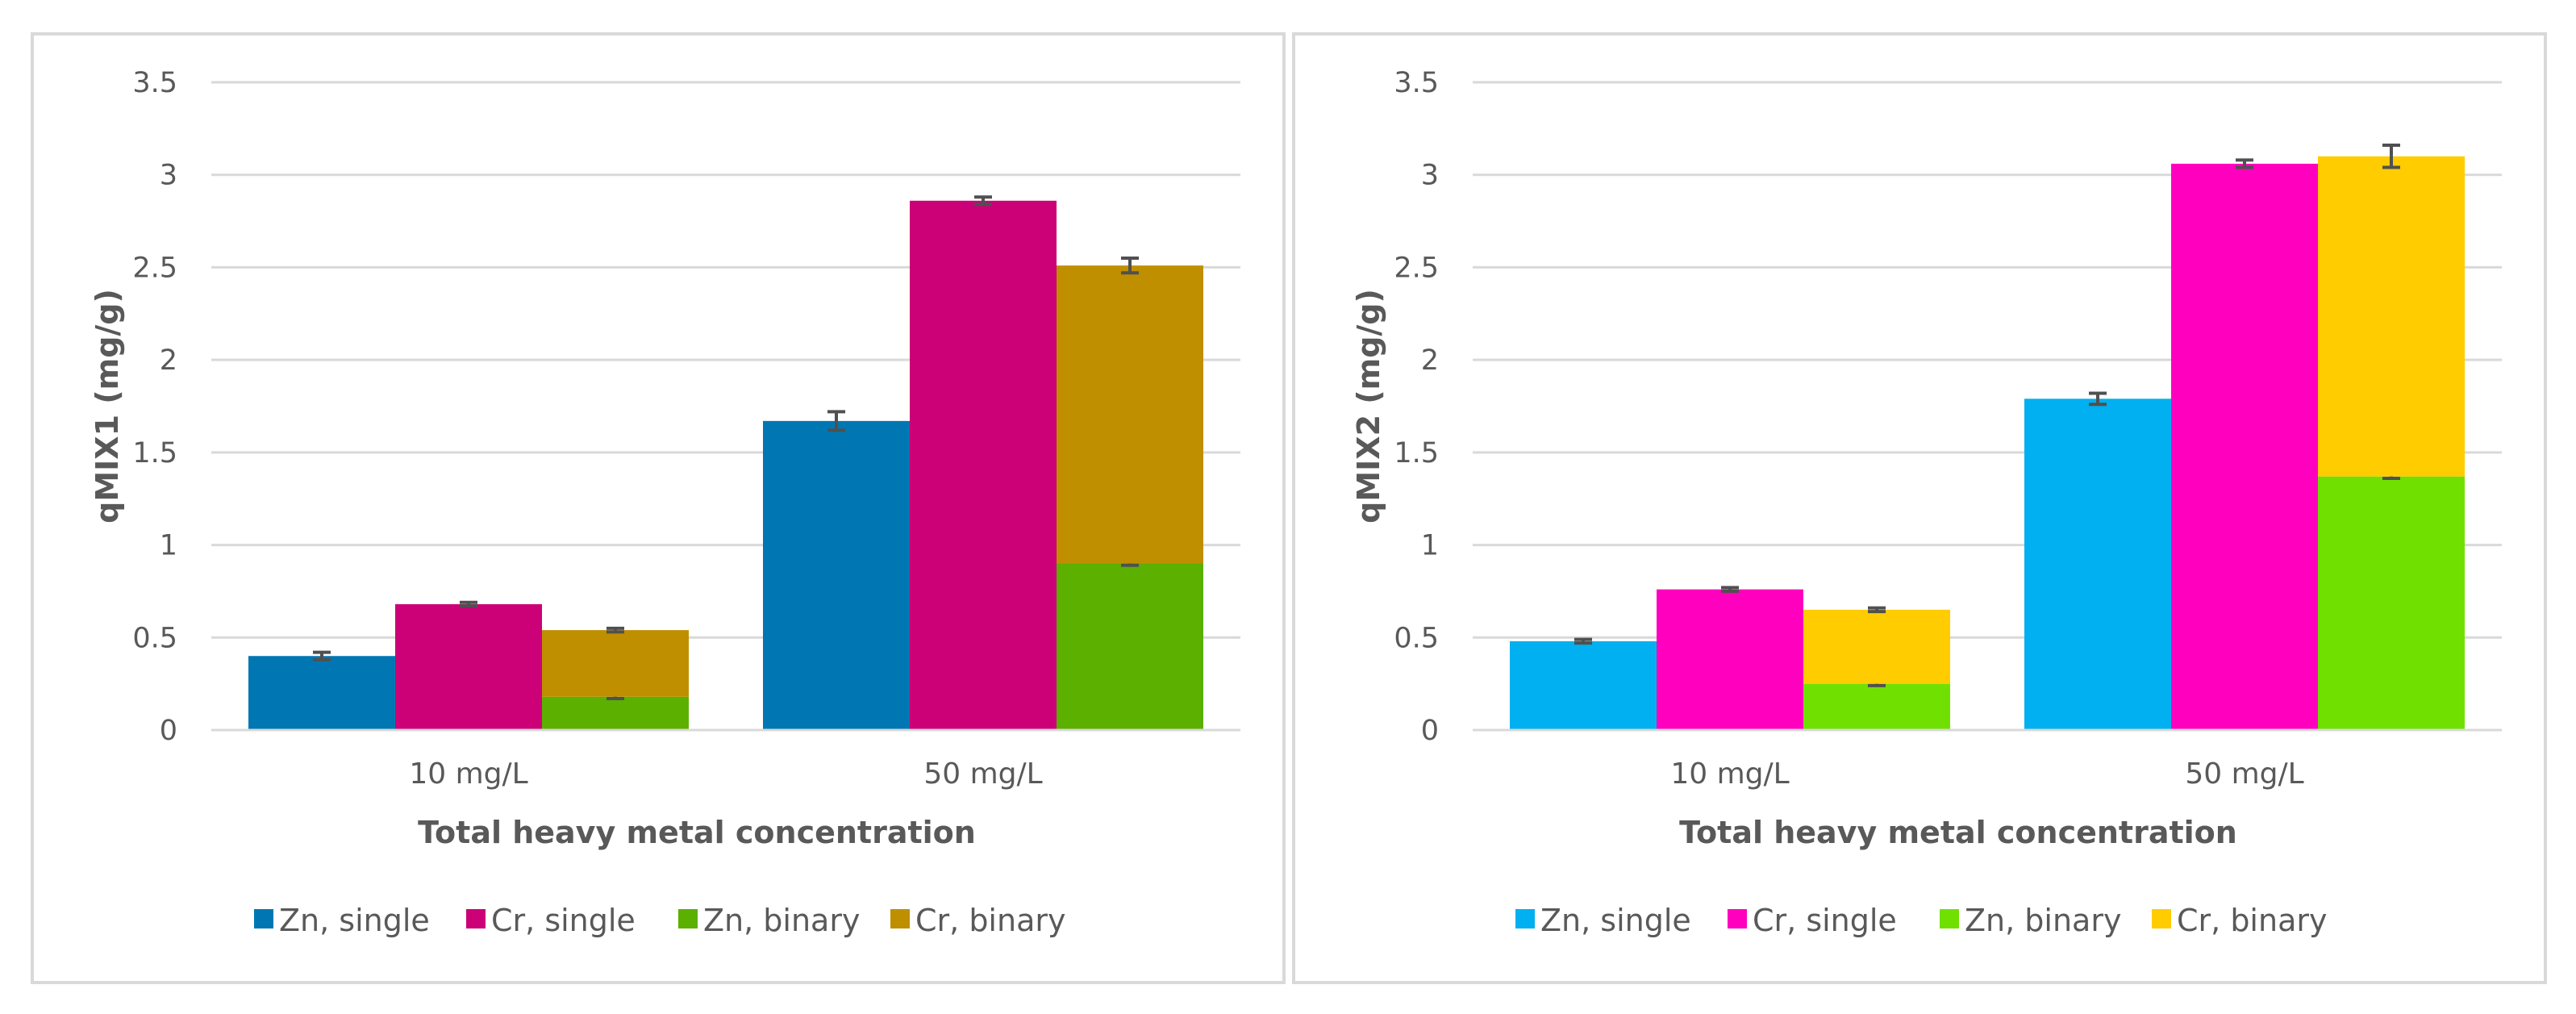 This screenshot has width=2576, height=1014. What do you see at coordinates (1368, 406) in the screenshot?
I see `y-axis-title: qMIX2 (mg/g)` at bounding box center [1368, 406].